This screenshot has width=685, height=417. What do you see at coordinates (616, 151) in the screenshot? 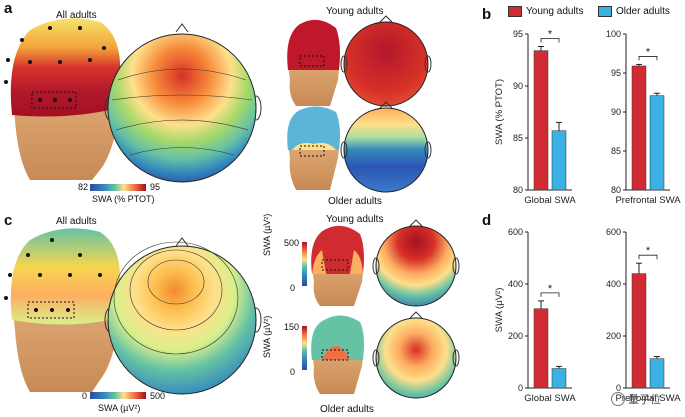
I see `chart-1-ytick-label-1: 85` at bounding box center [616, 151].